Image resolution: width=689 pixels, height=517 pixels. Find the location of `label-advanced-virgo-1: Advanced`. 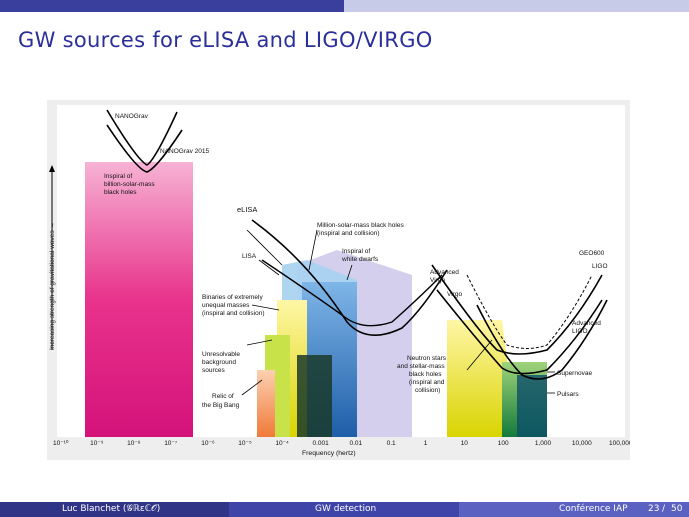

label-advanced-virgo-1: Advanced is located at coordinates (444, 272).